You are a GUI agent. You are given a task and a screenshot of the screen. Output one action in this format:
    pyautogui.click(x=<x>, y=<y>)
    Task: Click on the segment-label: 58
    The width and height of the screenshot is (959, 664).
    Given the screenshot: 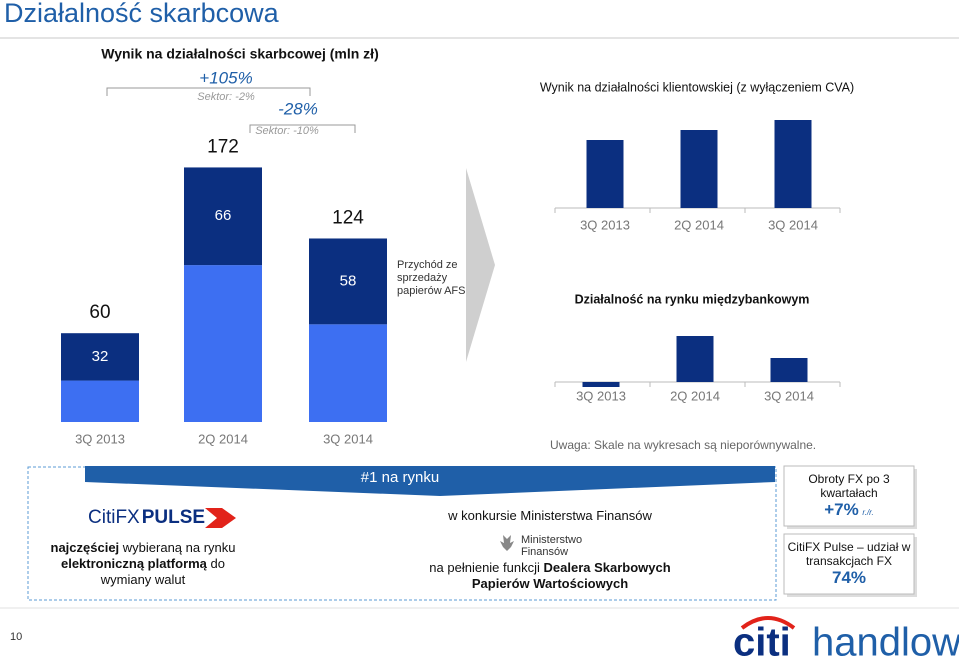 What is the action you would take?
    pyautogui.click(x=348, y=280)
    